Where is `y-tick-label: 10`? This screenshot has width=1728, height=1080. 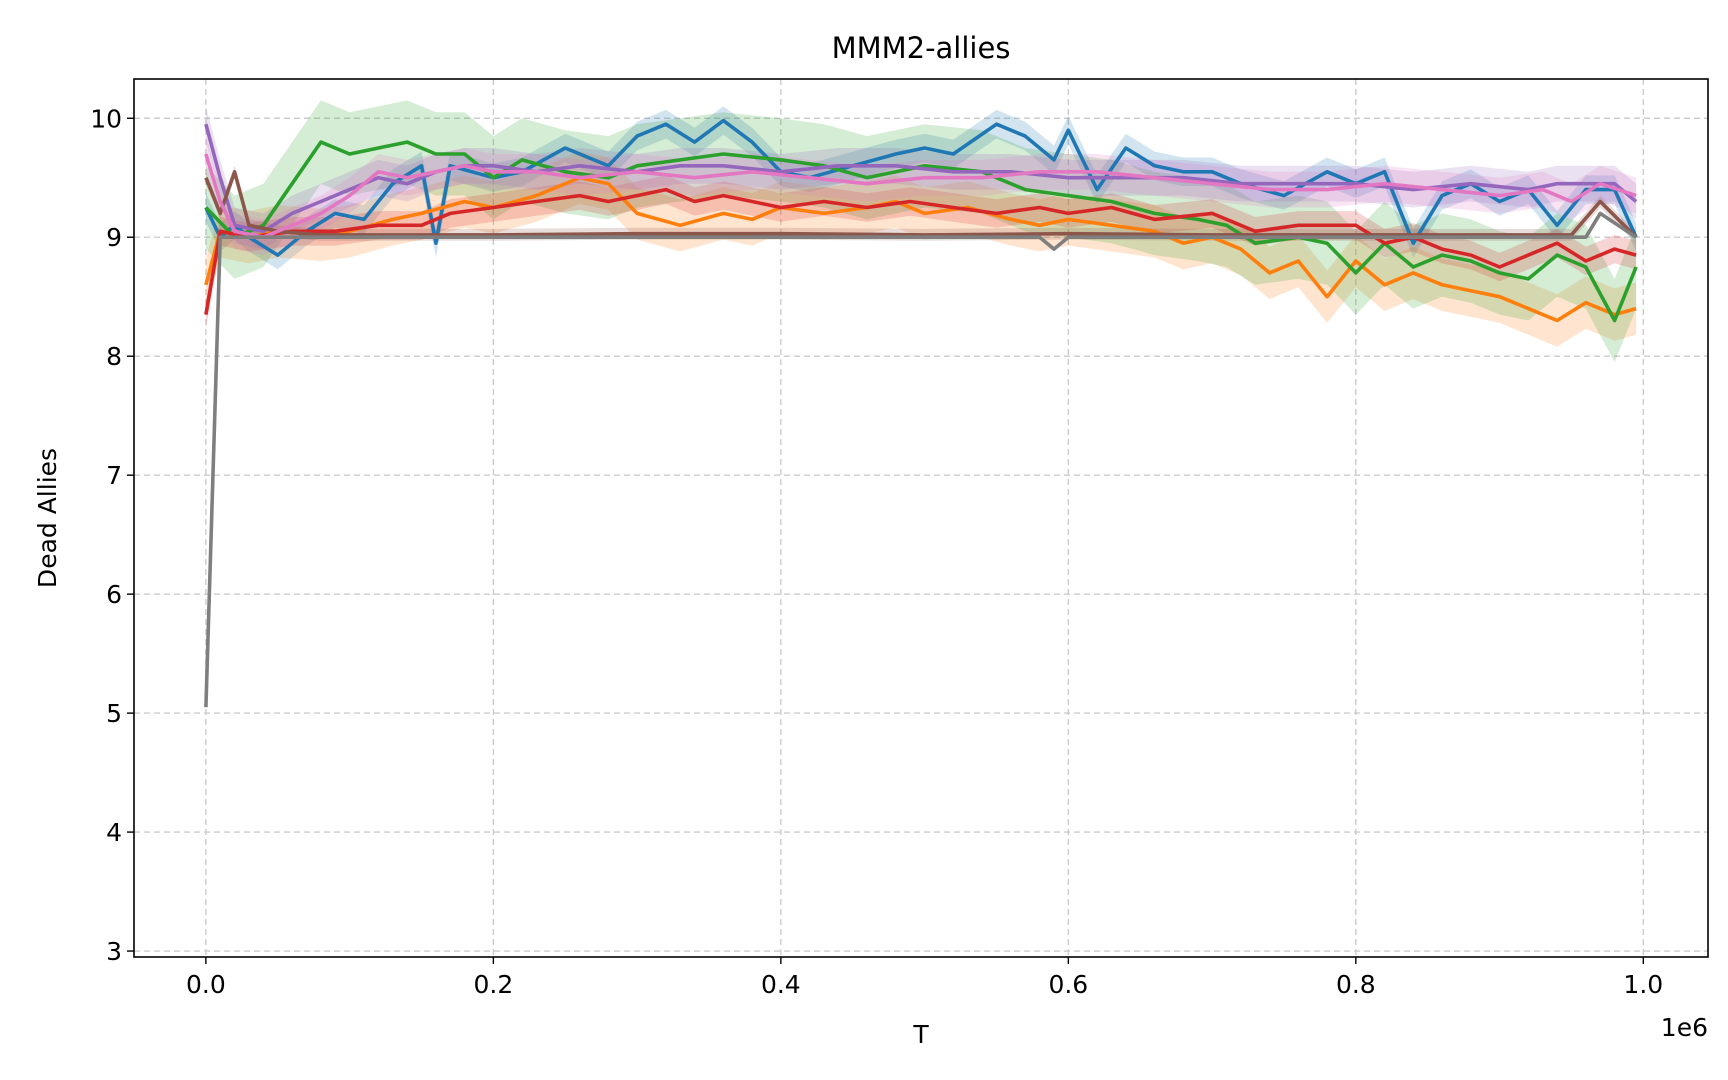
y-tick-label: 10 is located at coordinates (106, 118).